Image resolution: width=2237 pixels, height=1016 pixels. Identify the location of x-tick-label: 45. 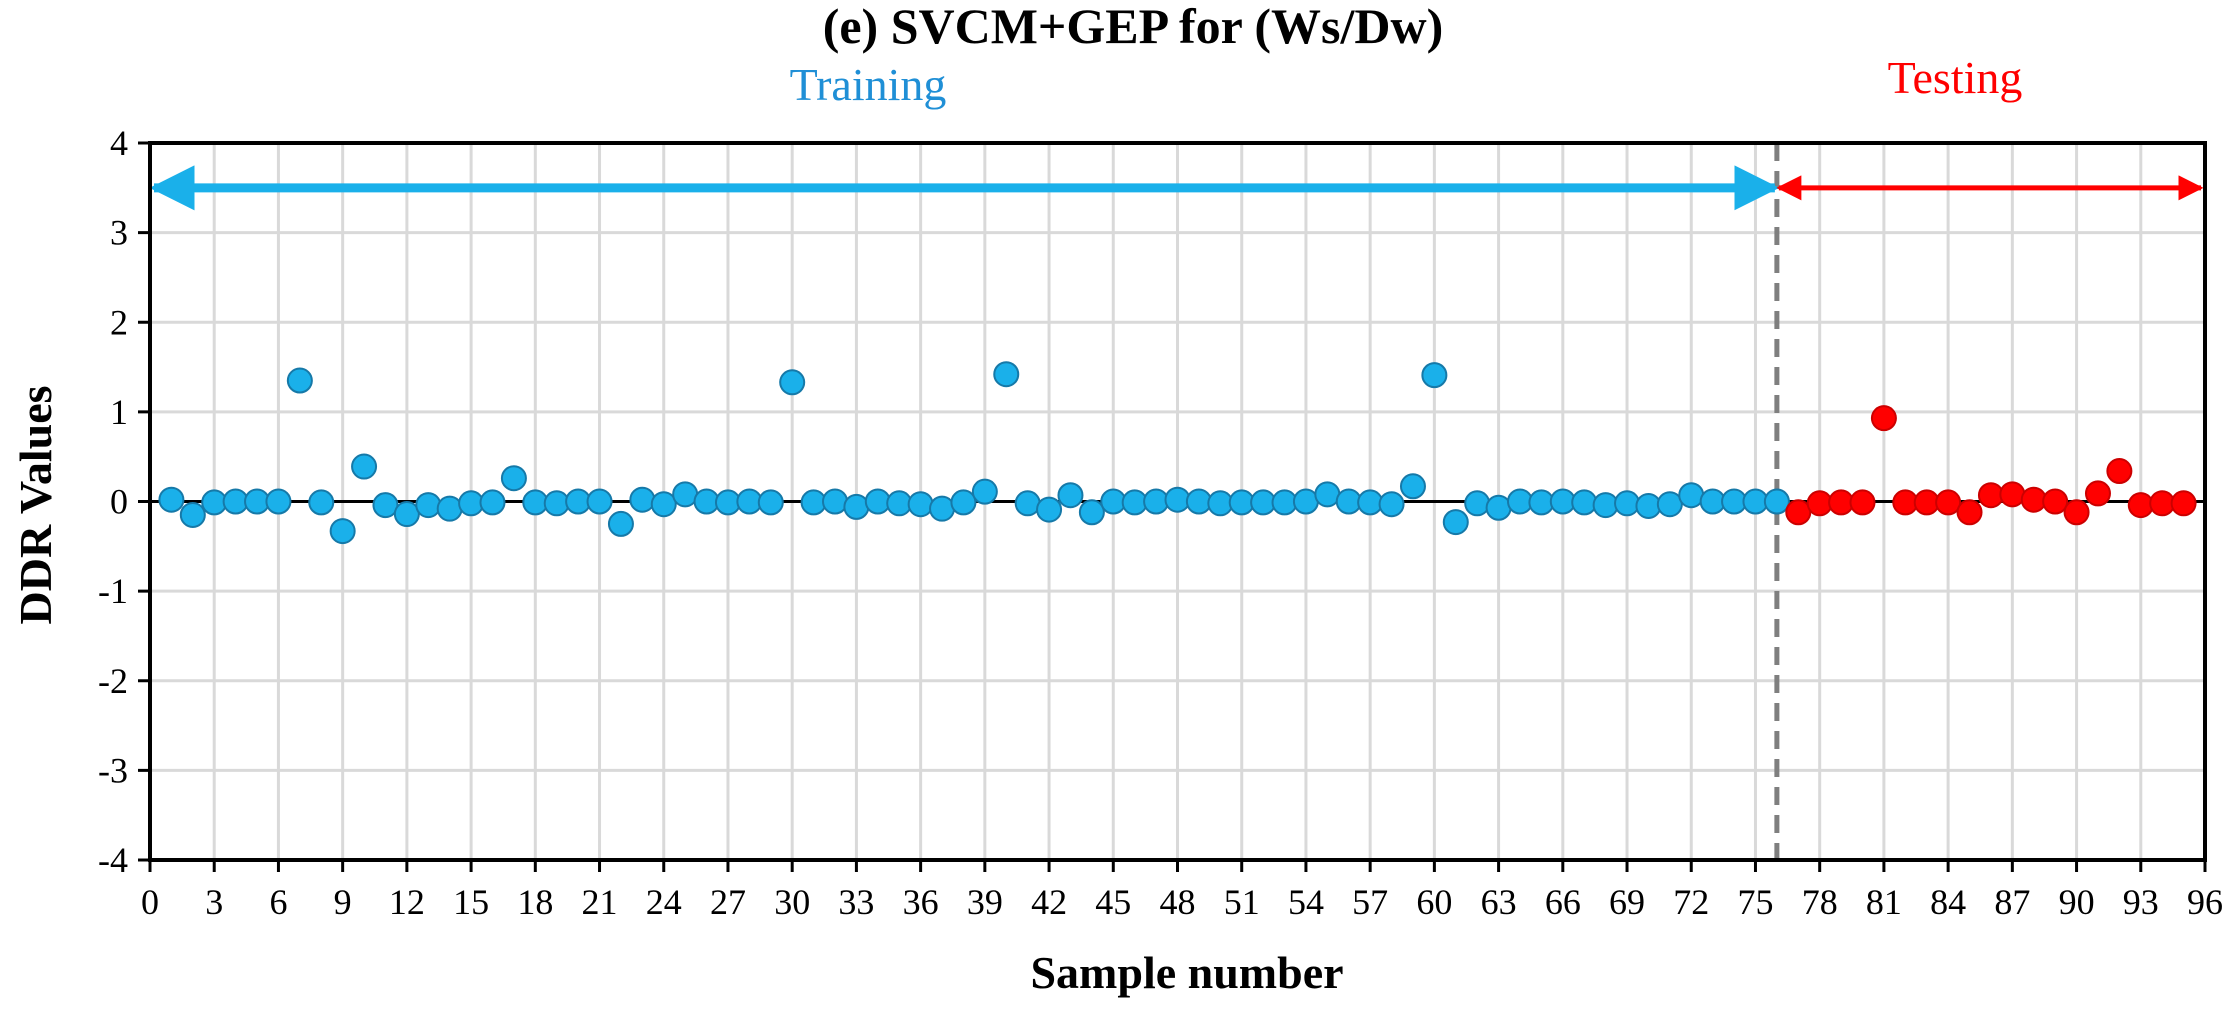
(1113, 902).